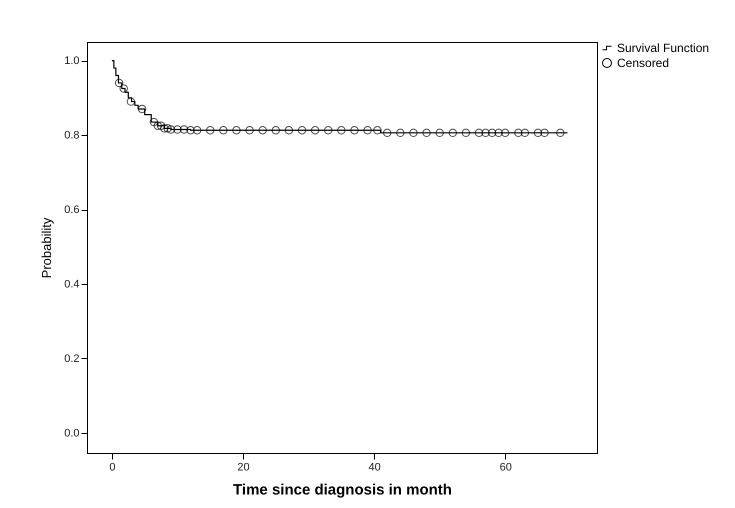 This screenshot has height=508, width=735. I want to click on x-tick-label: 60, so click(506, 468).